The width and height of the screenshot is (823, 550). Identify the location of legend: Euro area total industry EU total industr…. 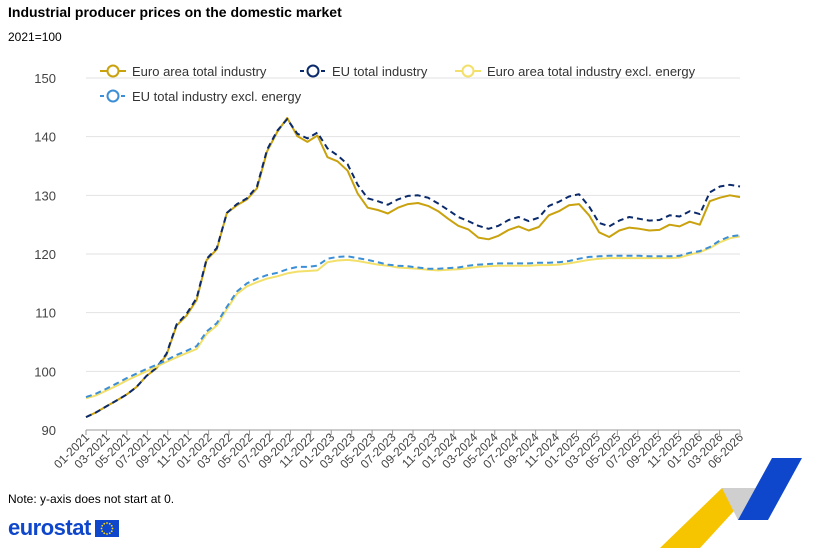
(398, 84).